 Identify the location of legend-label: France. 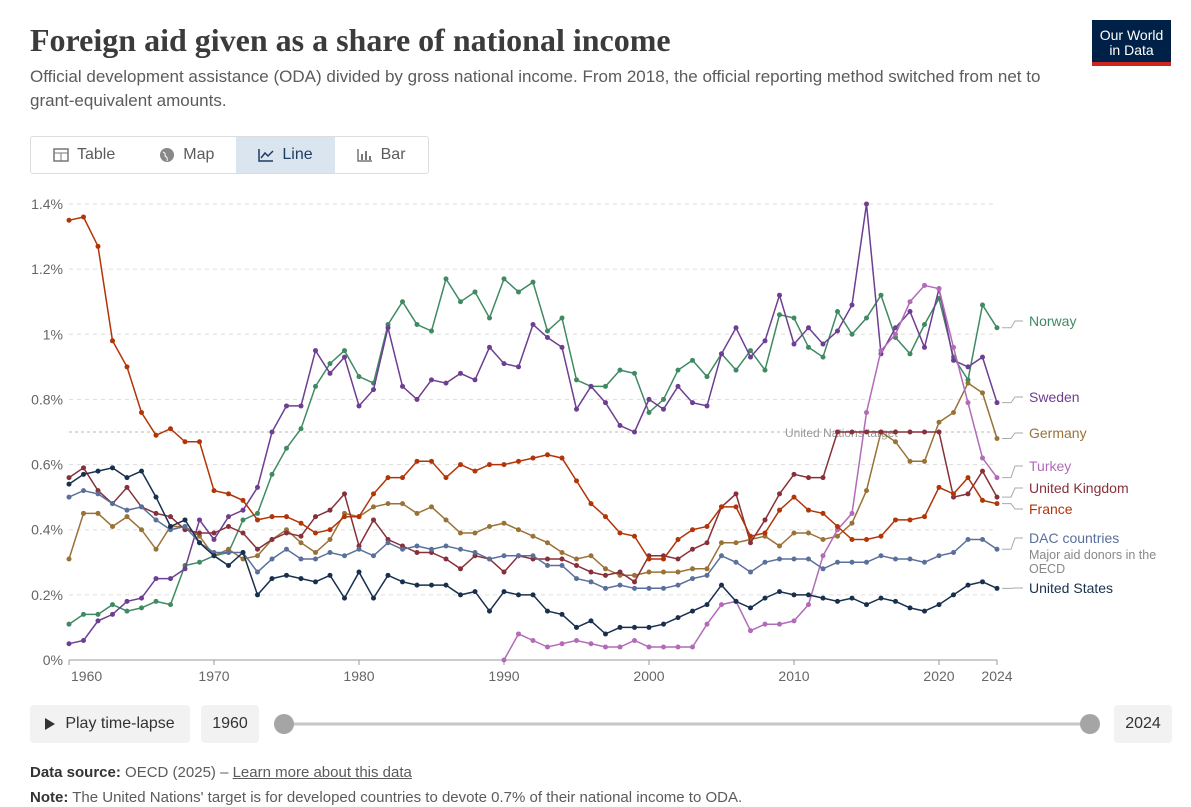
(1051, 509).